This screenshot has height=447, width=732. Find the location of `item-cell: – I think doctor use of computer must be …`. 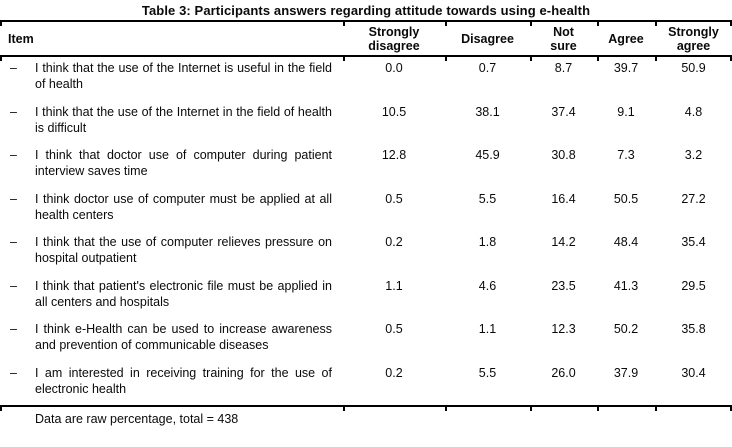

item-cell: – I think doctor use of computer must be … is located at coordinates (171, 210).